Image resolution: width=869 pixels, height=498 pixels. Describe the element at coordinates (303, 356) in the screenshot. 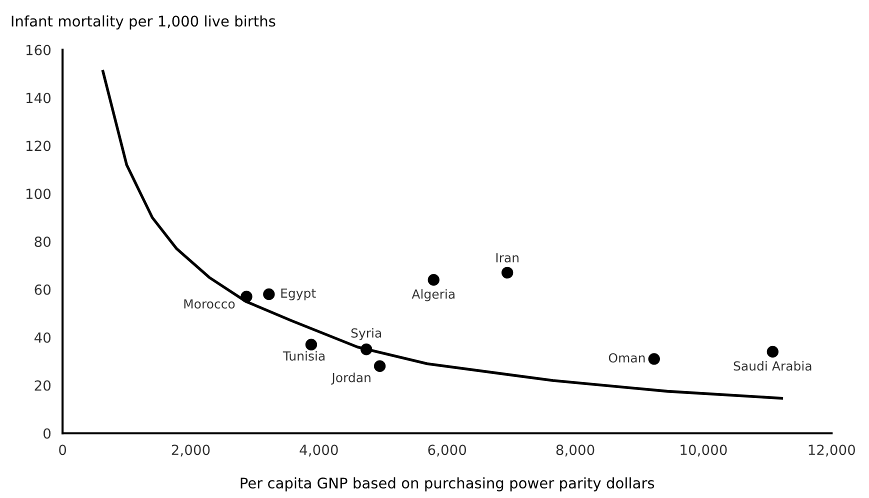

I see `annotation: Tunisia` at that location.